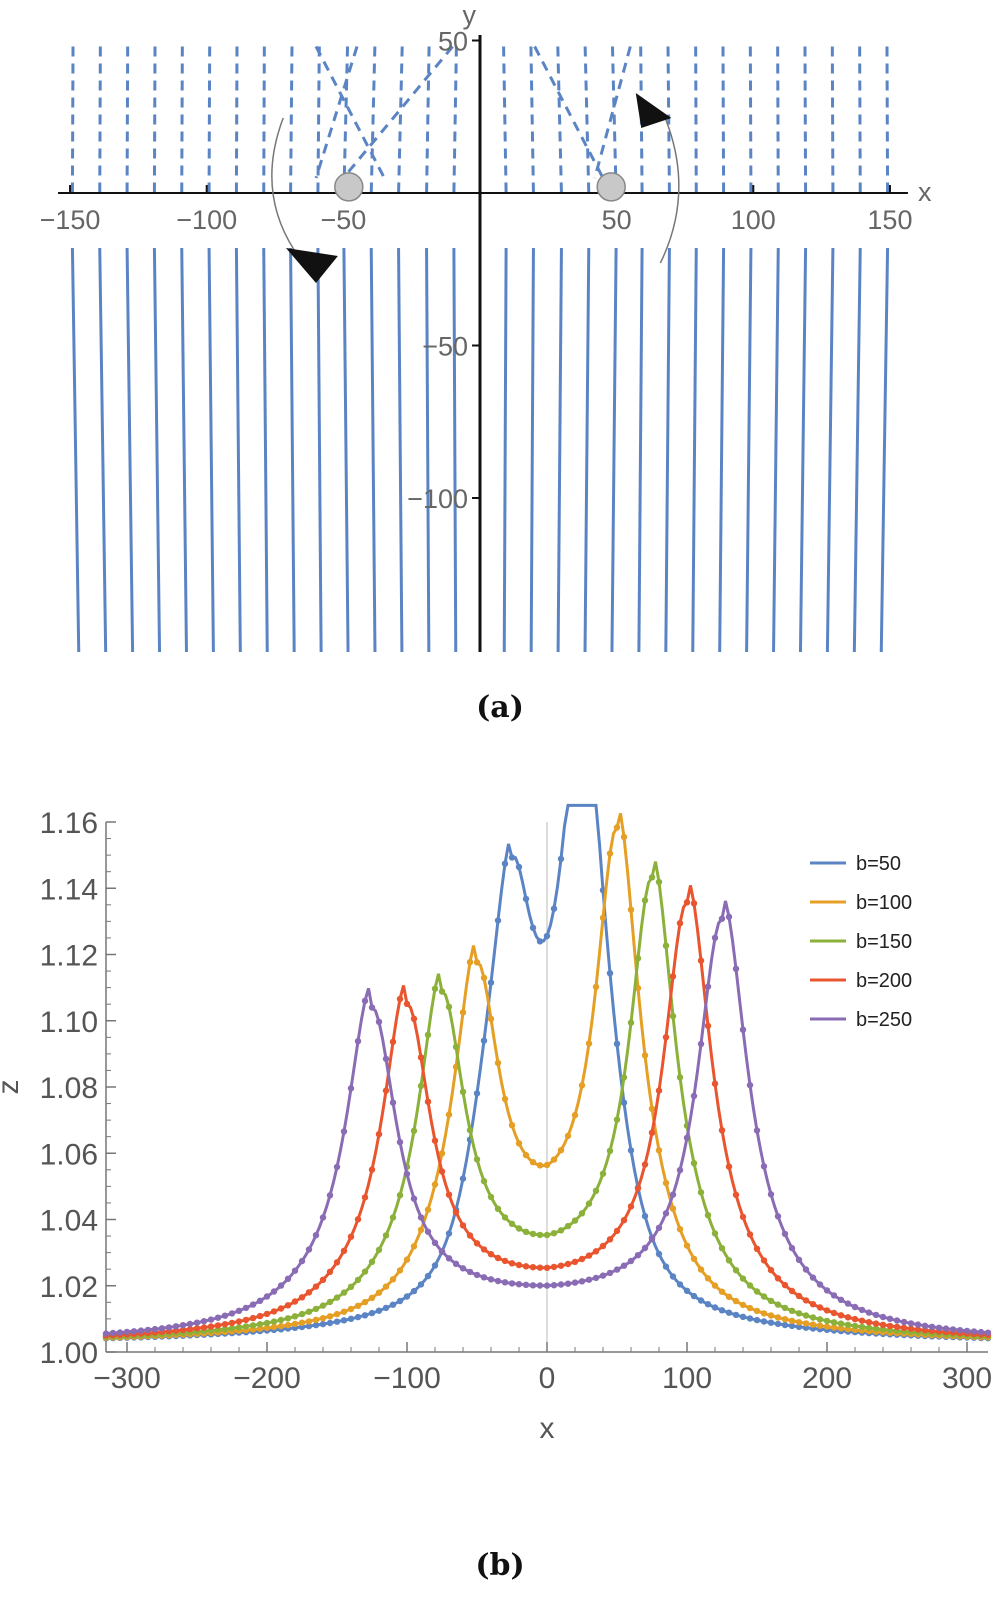 Image resolution: width=1000 pixels, height=1604 pixels. Describe the element at coordinates (453, 42) in the screenshot. I see `y-tick-label: 50` at that location.